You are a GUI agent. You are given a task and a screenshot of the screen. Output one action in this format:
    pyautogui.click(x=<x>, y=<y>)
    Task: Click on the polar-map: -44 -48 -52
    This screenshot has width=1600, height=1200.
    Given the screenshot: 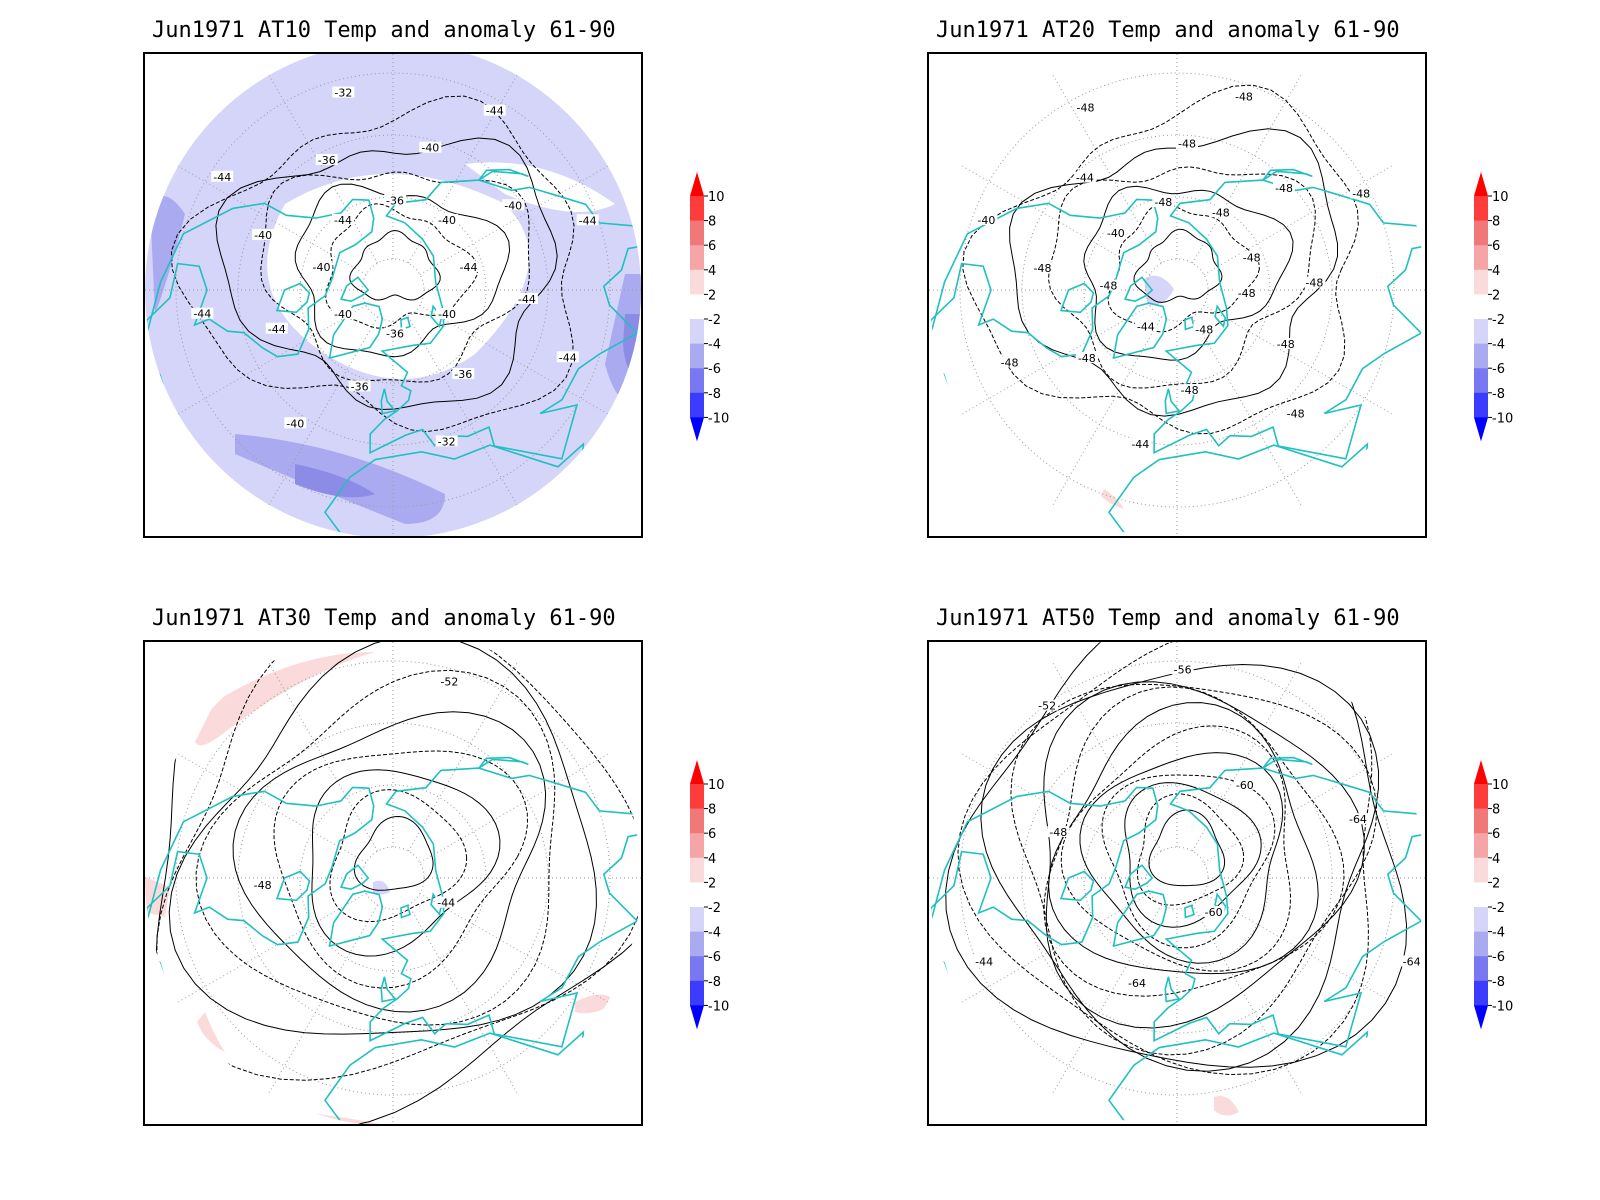 What is the action you would take?
    pyautogui.click(x=393, y=883)
    